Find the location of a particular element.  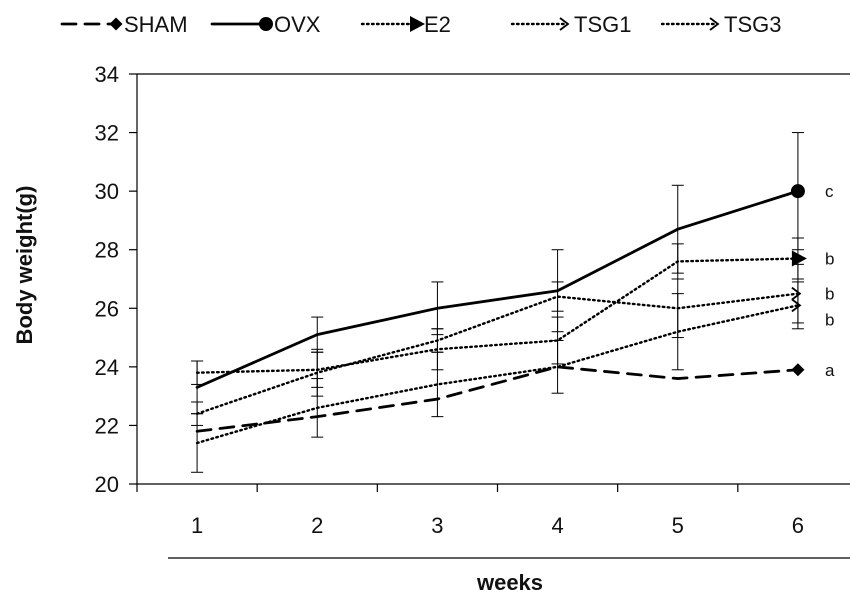

significance-label-e2: b is located at coordinates (829, 259).